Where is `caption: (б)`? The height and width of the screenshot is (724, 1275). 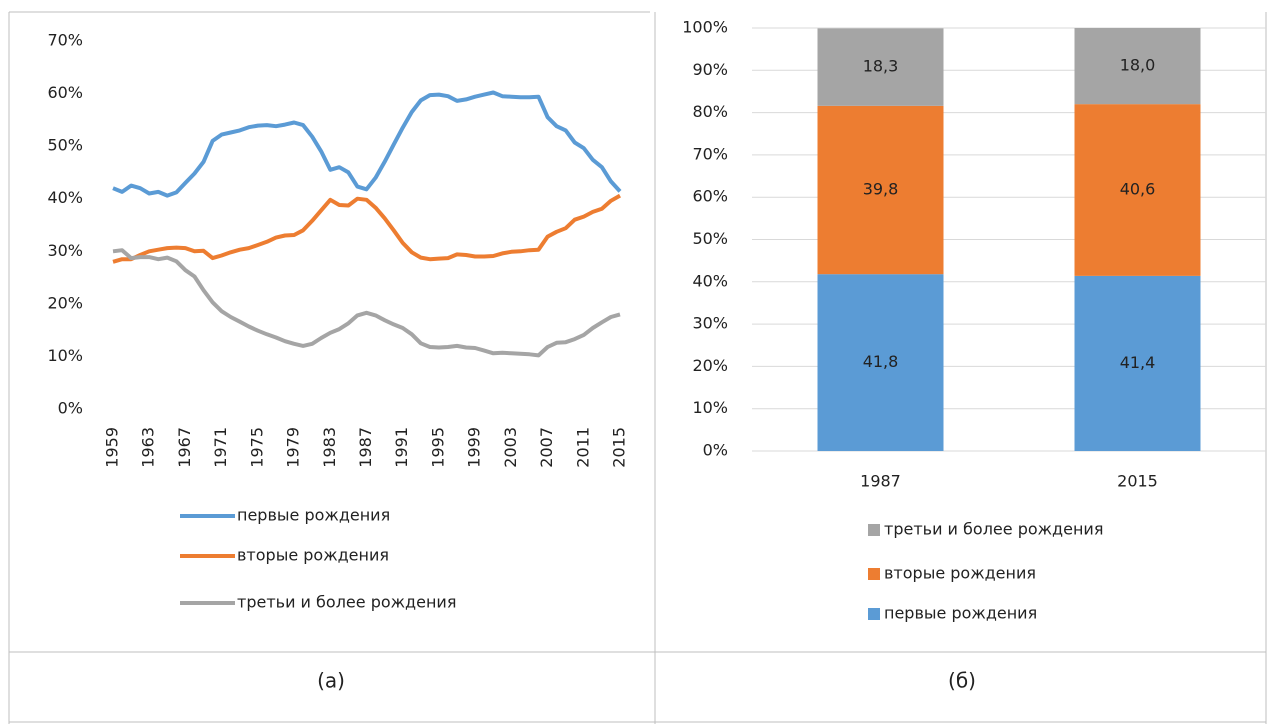 caption: (б) is located at coordinates (962, 681).